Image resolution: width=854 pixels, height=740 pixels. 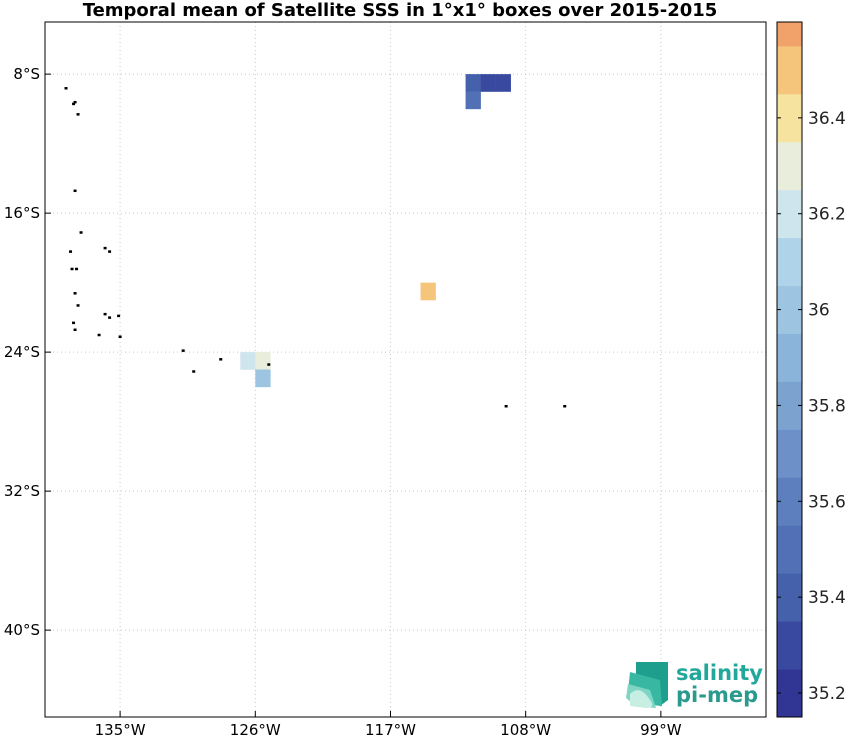 What do you see at coordinates (661, 730) in the screenshot?
I see `x-tick-label: 99°W` at bounding box center [661, 730].